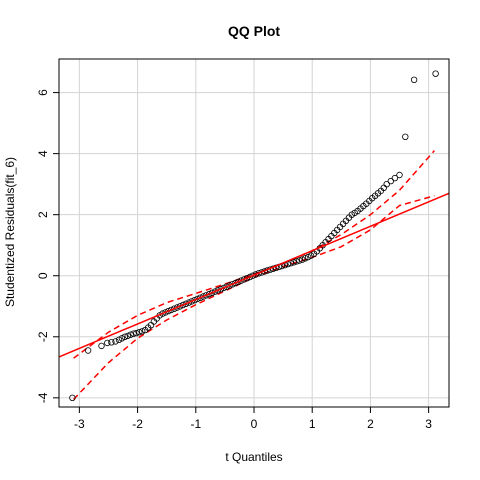 The image size is (480, 480). Describe the element at coordinates (254, 31) in the screenshot. I see `chart-title: QQ Plot` at that location.